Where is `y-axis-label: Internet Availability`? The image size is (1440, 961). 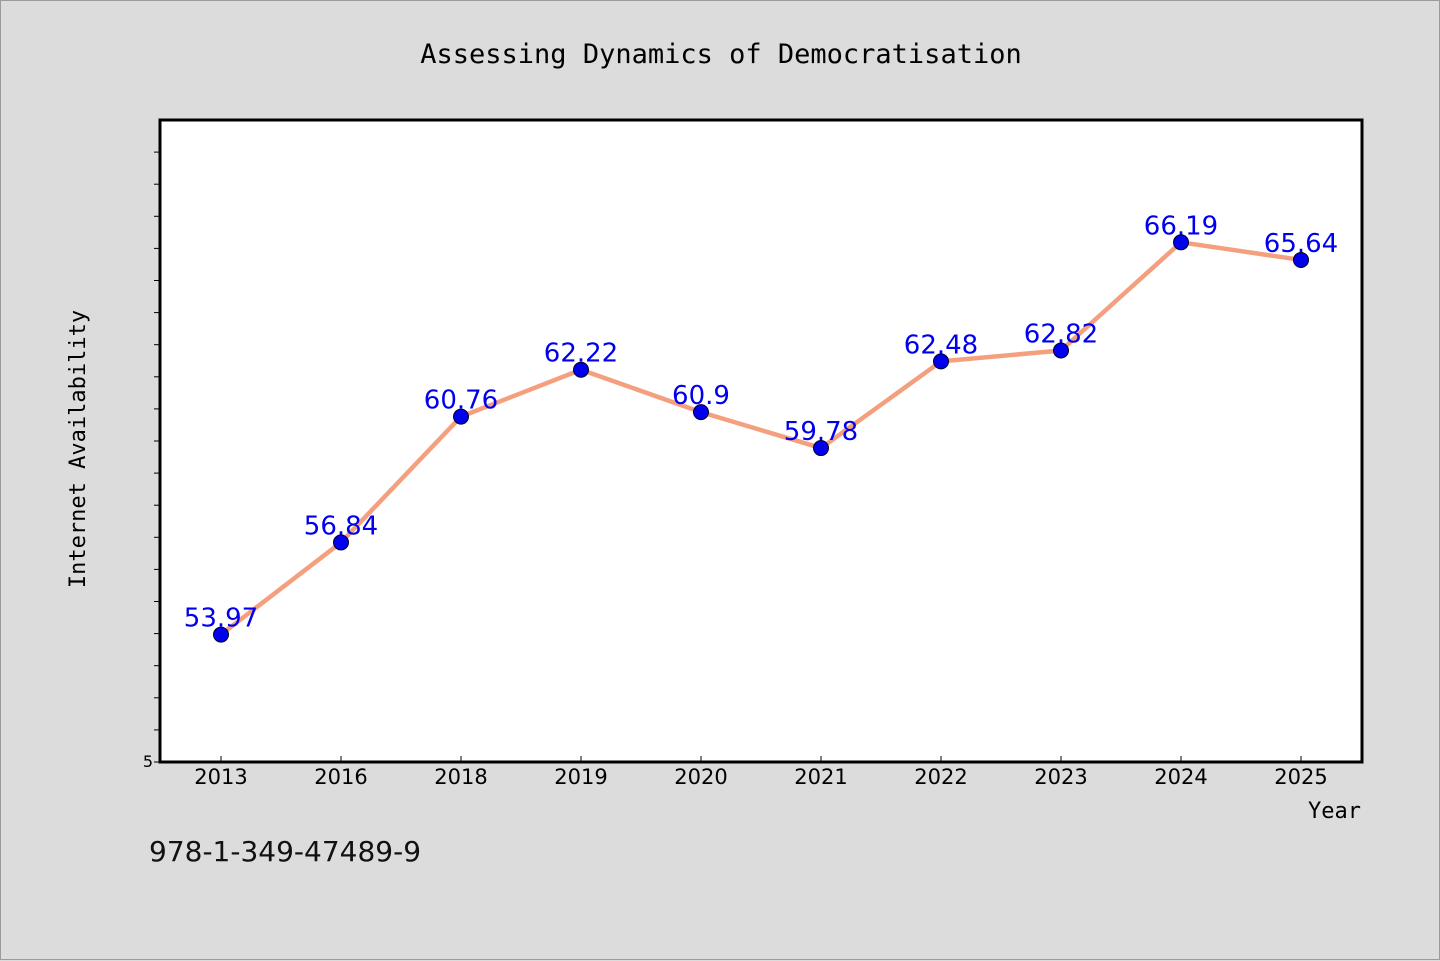 y-axis-label: Internet Availability is located at coordinates (78, 449).